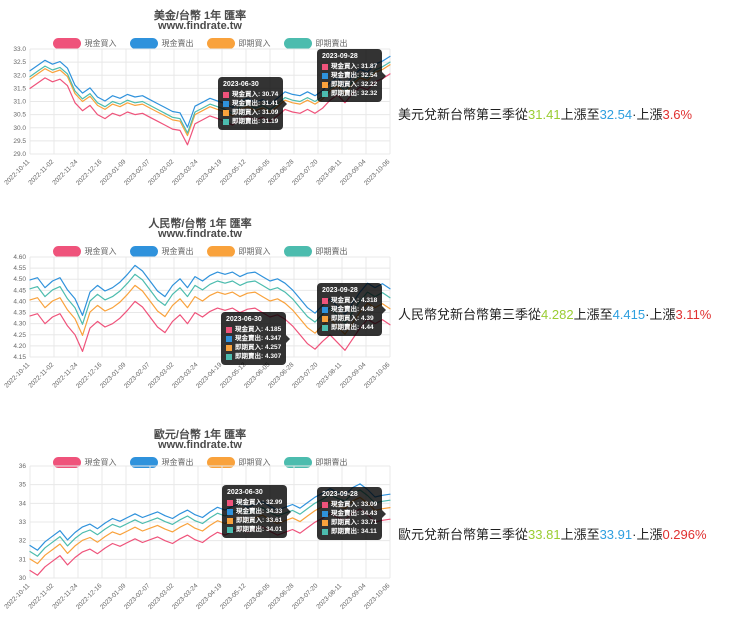 The image size is (740, 629). Describe the element at coordinates (349, 522) in the screenshot. I see `tooltip-row: 即期買入: 33.71` at that location.